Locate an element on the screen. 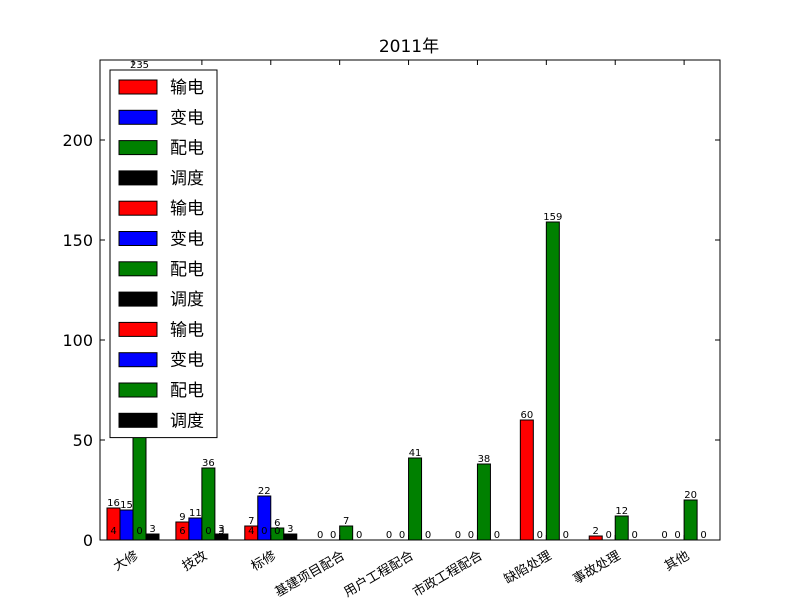 This screenshot has height=604, width=800. y-tick-label: 100 is located at coordinates (77, 340).